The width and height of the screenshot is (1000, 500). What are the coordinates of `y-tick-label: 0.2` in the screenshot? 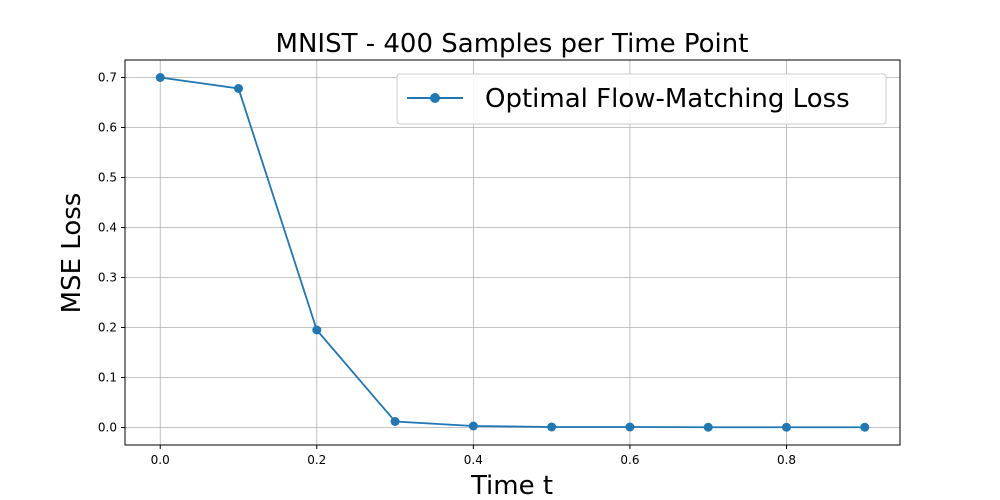 It's located at (107, 328).